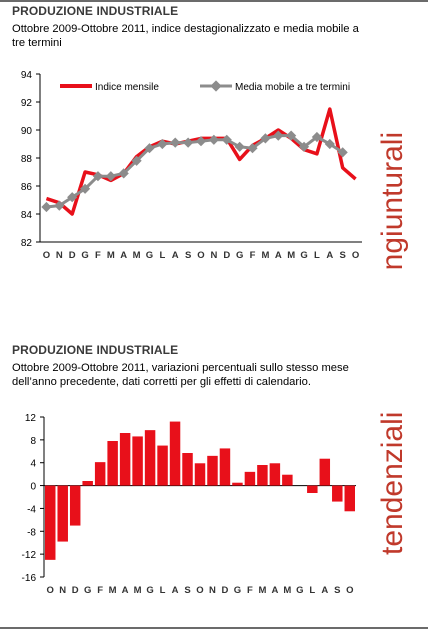 This screenshot has height=630, width=428. Describe the element at coordinates (214, 1) in the screenshot. I see `top-rule` at that location.